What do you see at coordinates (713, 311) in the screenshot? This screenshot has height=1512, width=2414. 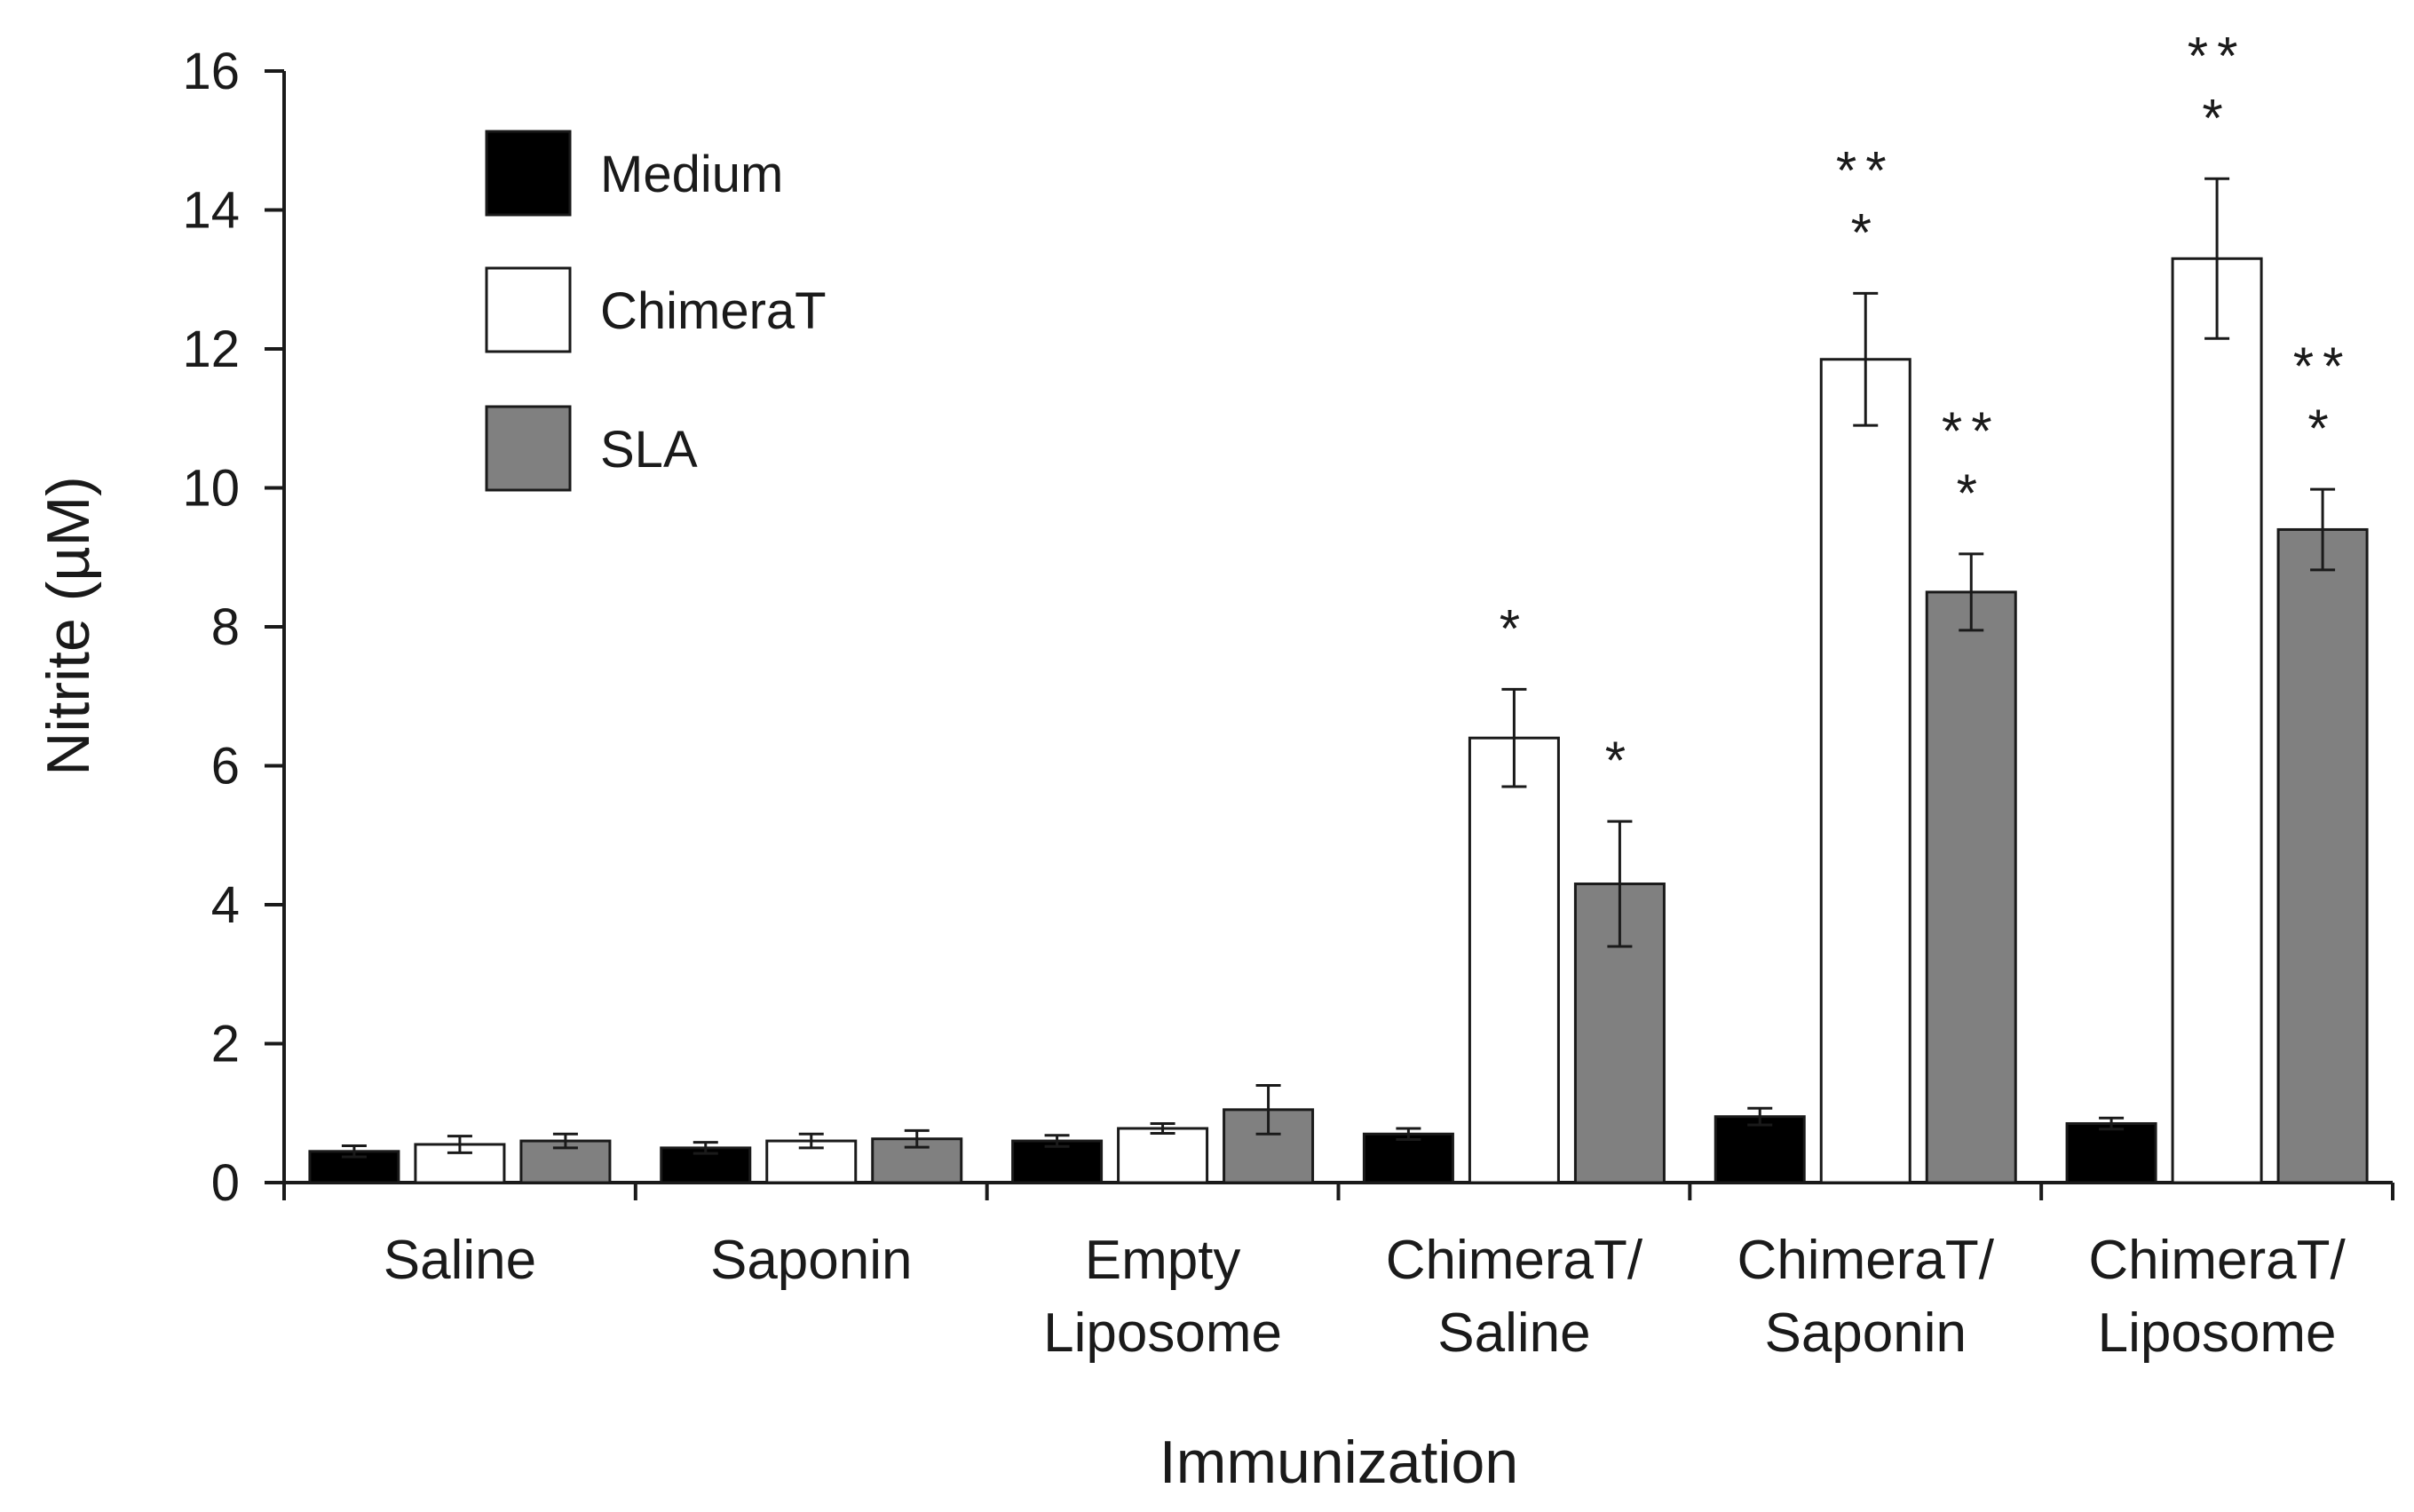 I see `legend-label-chimerat: ChimeraT` at bounding box center [713, 311].